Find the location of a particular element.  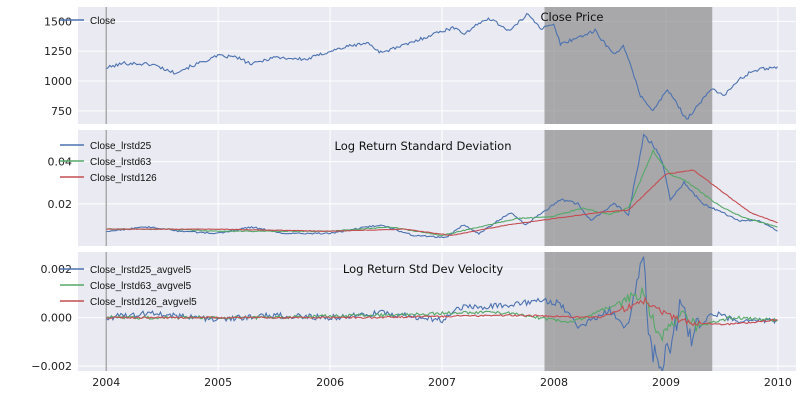

legend-label: Close_lrstd63 is located at coordinates (121, 162).